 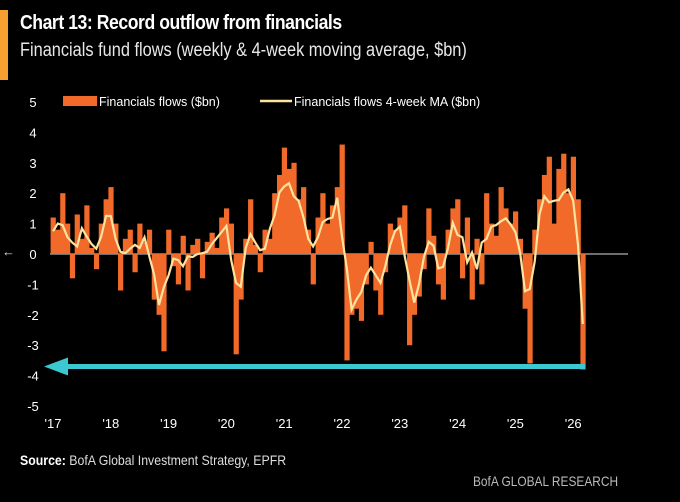 I want to click on y-tick-label: -3, so click(x=33, y=345).